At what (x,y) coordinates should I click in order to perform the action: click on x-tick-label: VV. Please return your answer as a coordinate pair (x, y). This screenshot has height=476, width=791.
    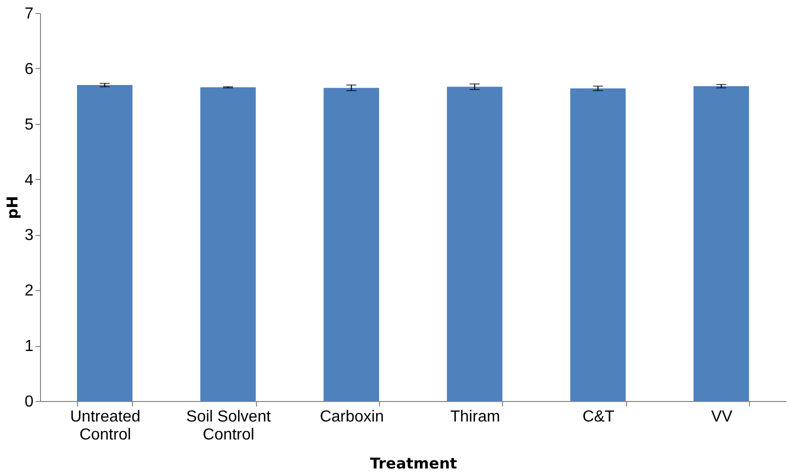
    Looking at the image, I should click on (722, 417).